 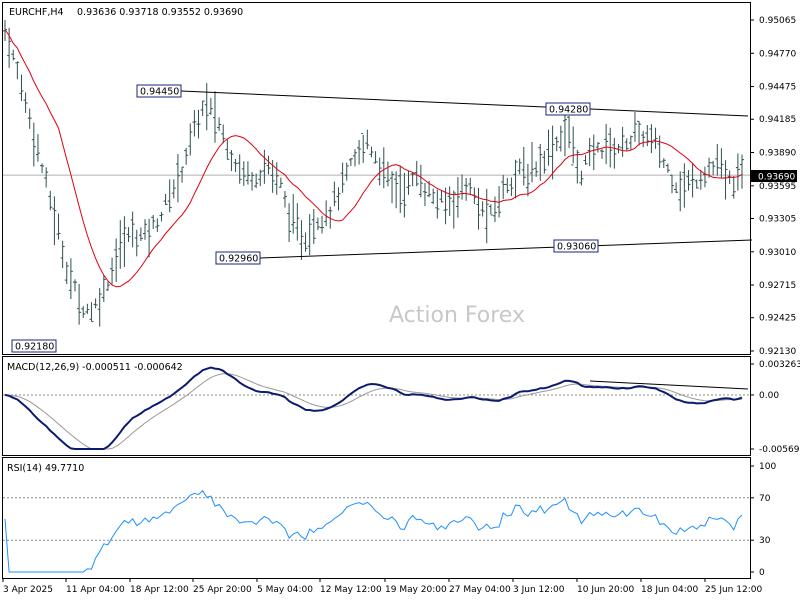 I want to click on x-tick-label: 27 May 04:00, so click(x=480, y=590).